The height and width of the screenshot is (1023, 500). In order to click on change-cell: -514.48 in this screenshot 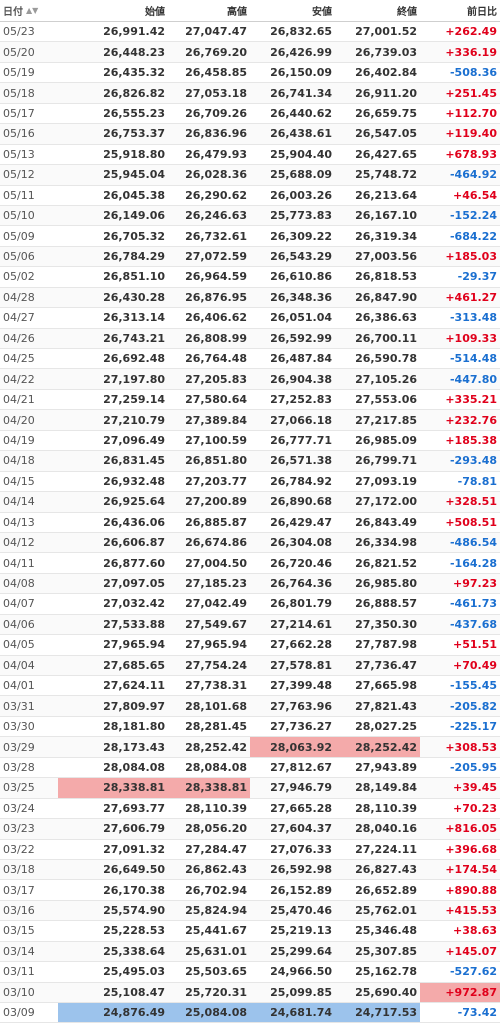, I will do `click(473, 359)`.